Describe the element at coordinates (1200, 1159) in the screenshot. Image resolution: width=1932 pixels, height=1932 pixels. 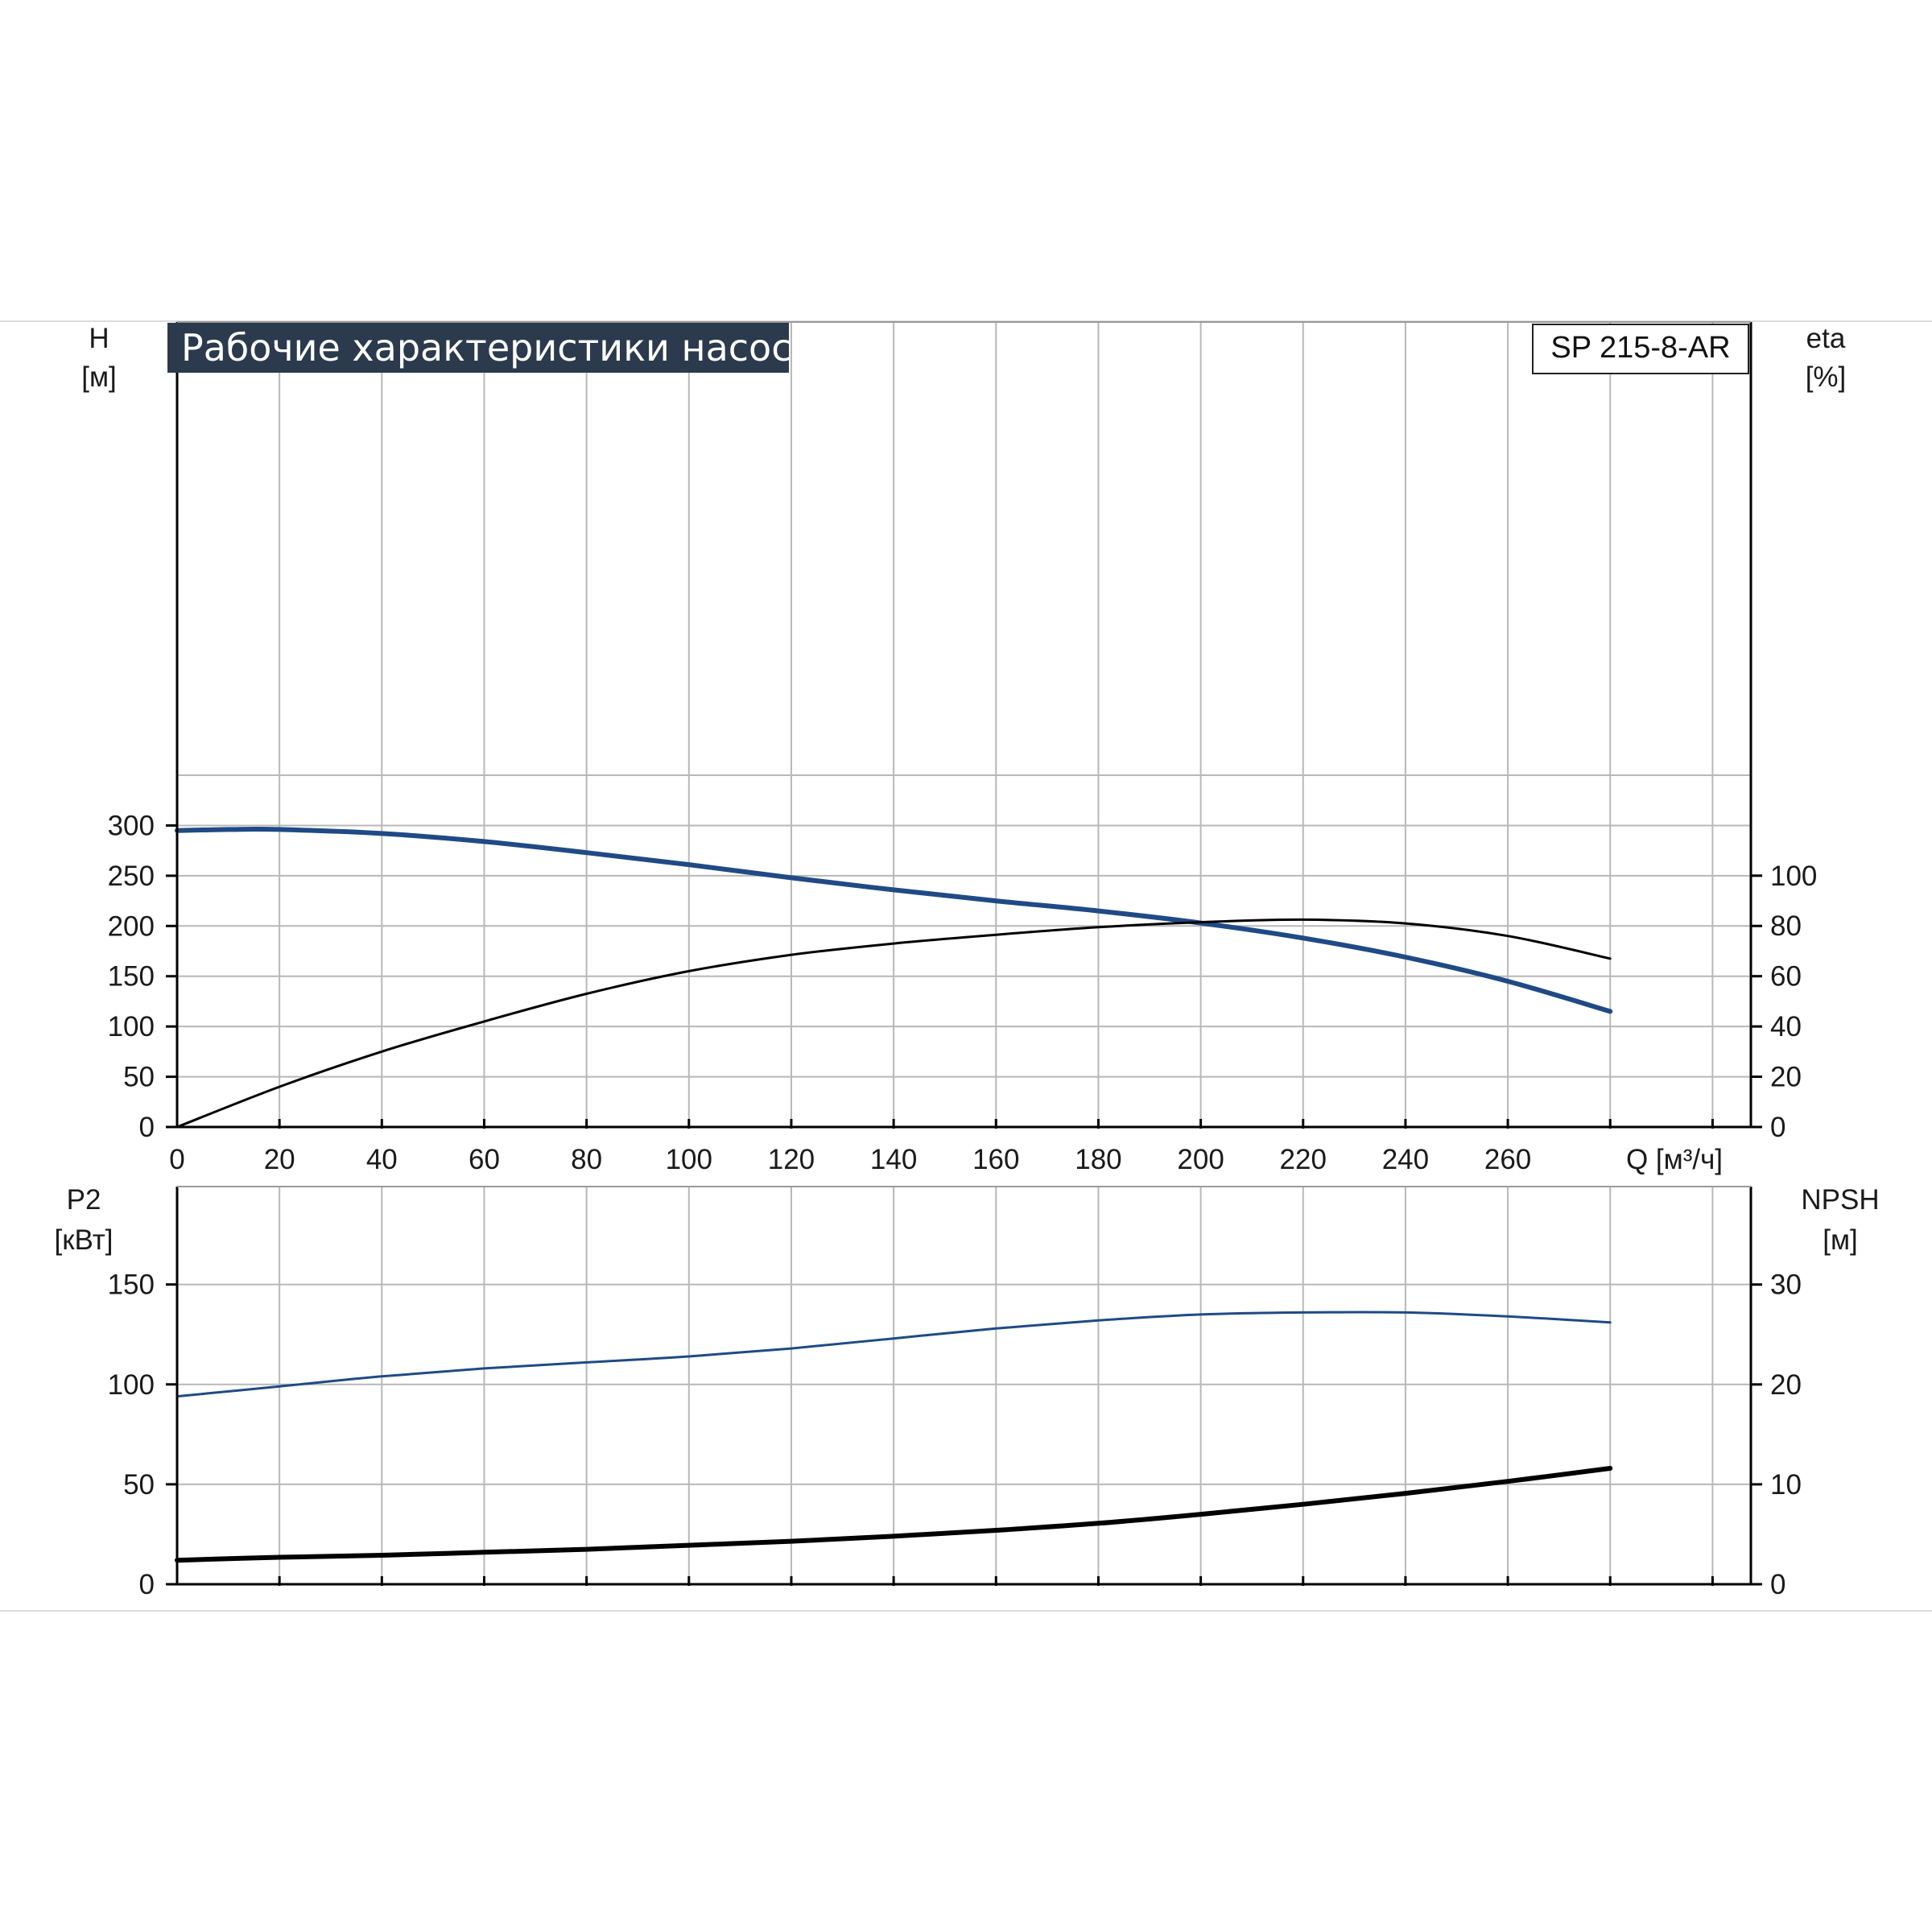
I see `x-tick-label: 200` at that location.